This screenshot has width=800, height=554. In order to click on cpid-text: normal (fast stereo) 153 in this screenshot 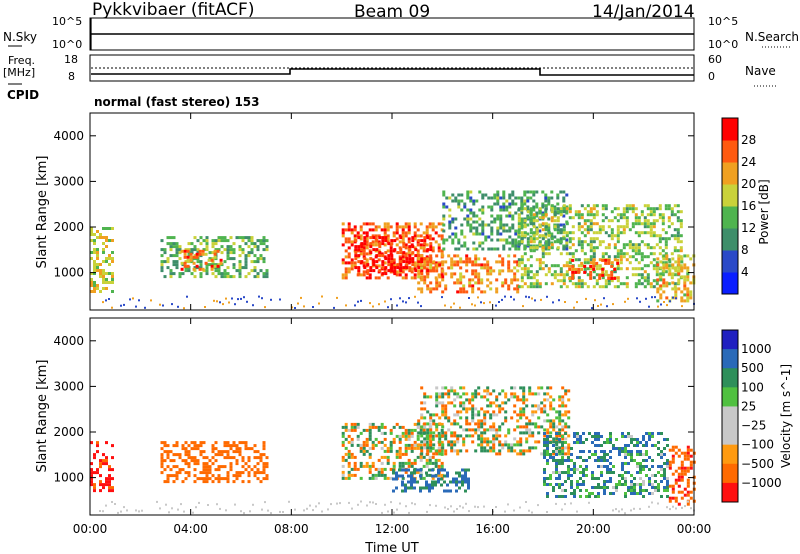, I will do `click(177, 102)`.